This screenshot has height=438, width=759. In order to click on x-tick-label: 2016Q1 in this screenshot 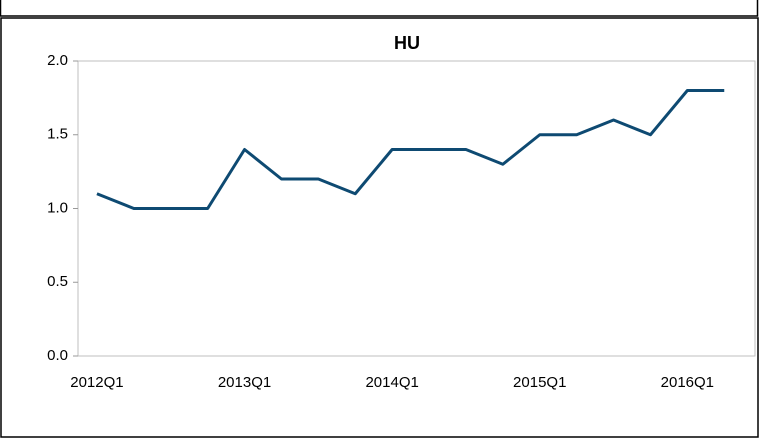, I will do `click(687, 382)`.